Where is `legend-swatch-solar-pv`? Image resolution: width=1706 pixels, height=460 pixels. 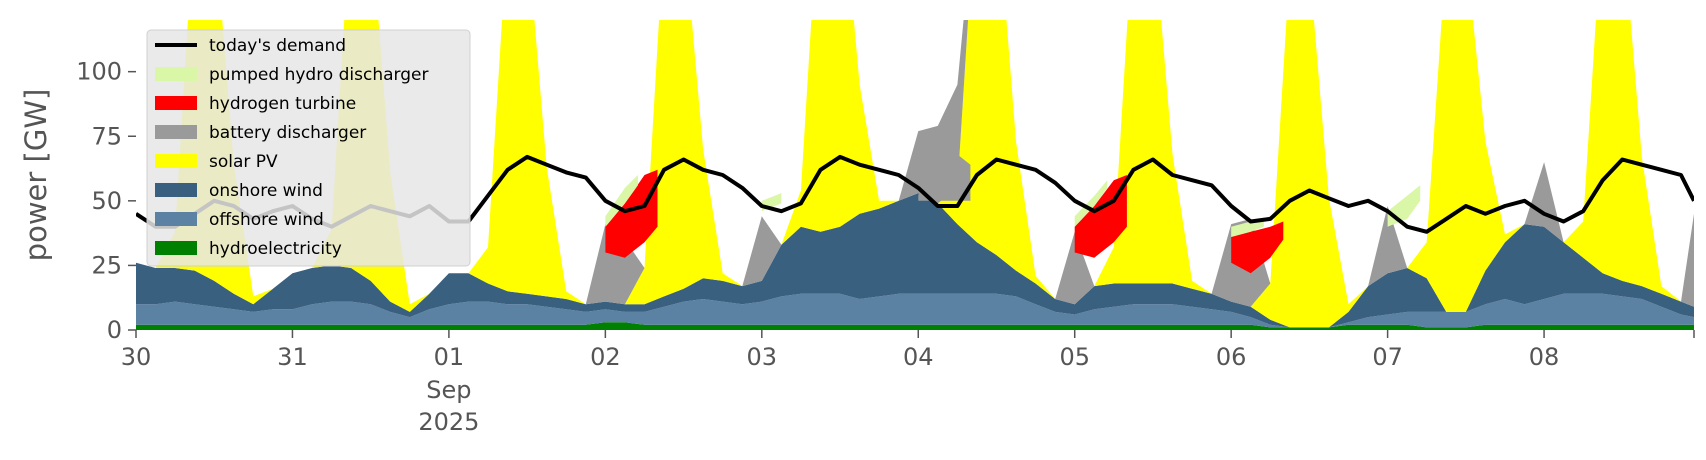
legend-swatch-solar-pv is located at coordinates (176, 161).